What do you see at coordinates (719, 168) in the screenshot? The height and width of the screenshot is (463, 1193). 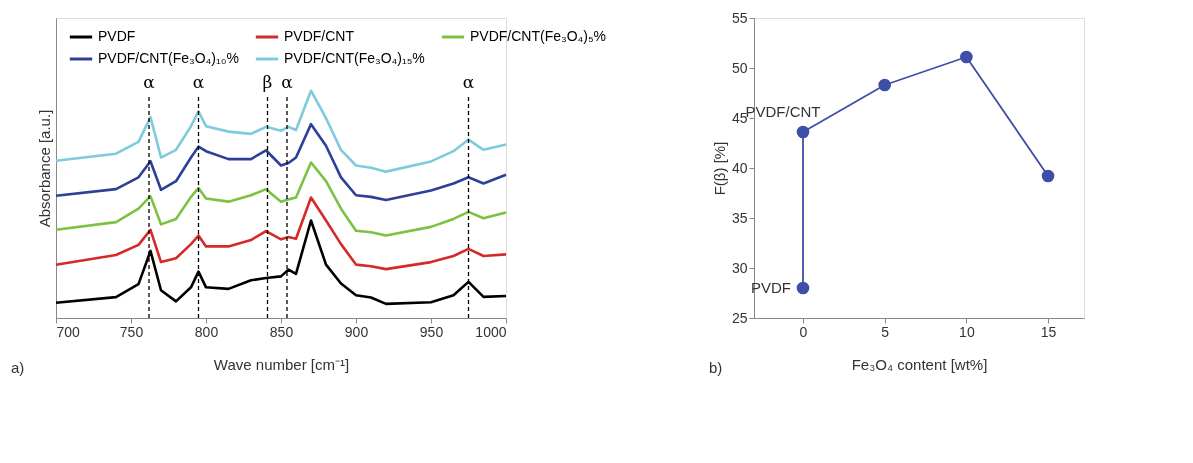 I see `y-axis-title: F(β) [%]` at bounding box center [719, 168].